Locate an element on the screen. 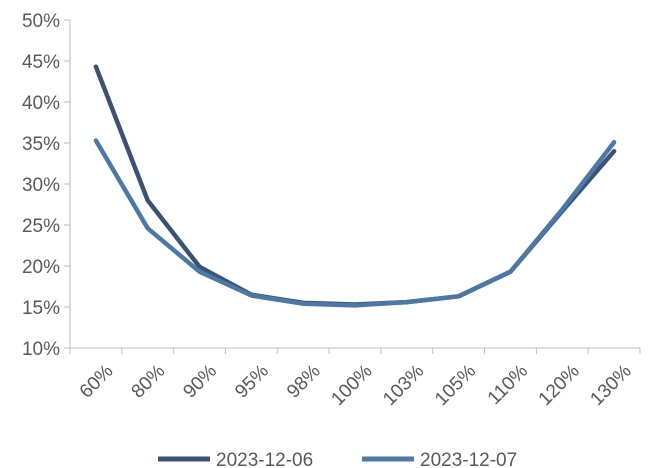  y-tick-label: 30% is located at coordinates (41, 185).